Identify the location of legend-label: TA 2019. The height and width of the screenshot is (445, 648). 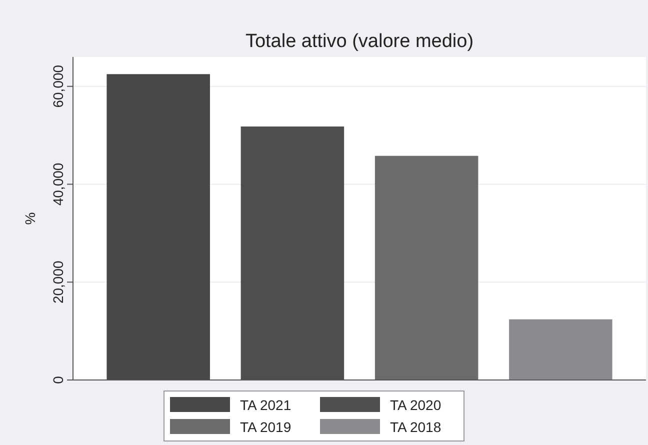
(266, 427).